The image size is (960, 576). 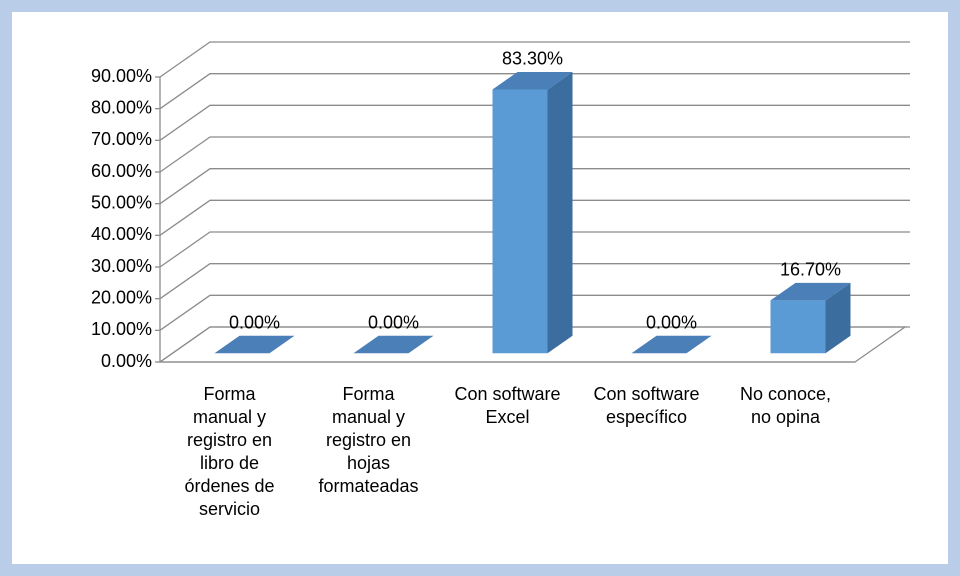 What do you see at coordinates (368, 440) in the screenshot?
I see `x-tick-label: Forma manual y registro en hojas formateadas` at bounding box center [368, 440].